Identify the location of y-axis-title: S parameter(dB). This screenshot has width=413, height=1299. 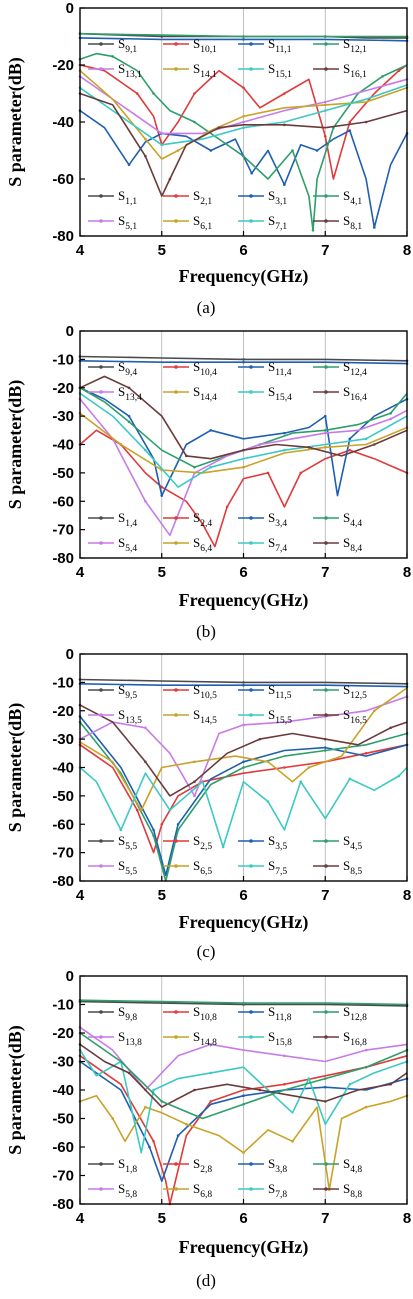
(15, 444).